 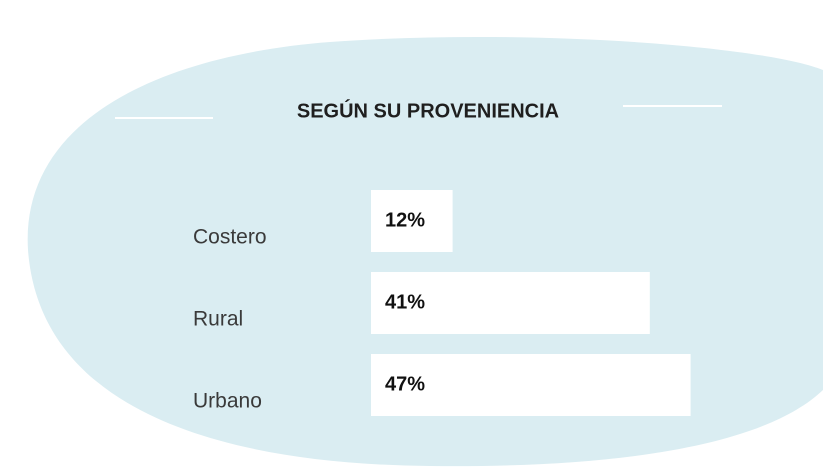 What do you see at coordinates (428, 110) in the screenshot?
I see `chart-title: SEGÚN SU PROVENIENCIA` at bounding box center [428, 110].